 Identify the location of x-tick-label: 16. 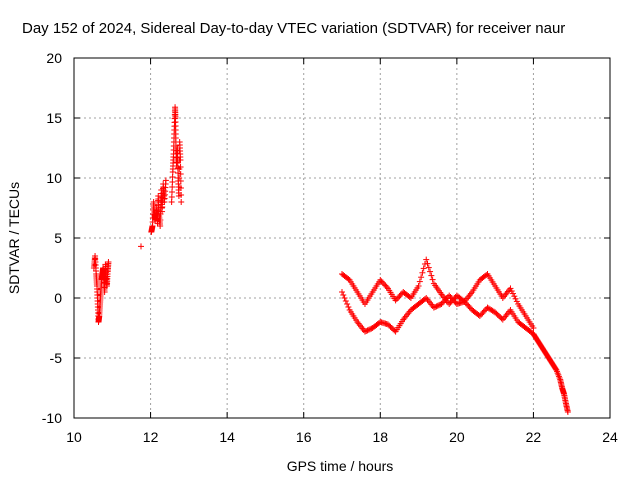
(304, 437).